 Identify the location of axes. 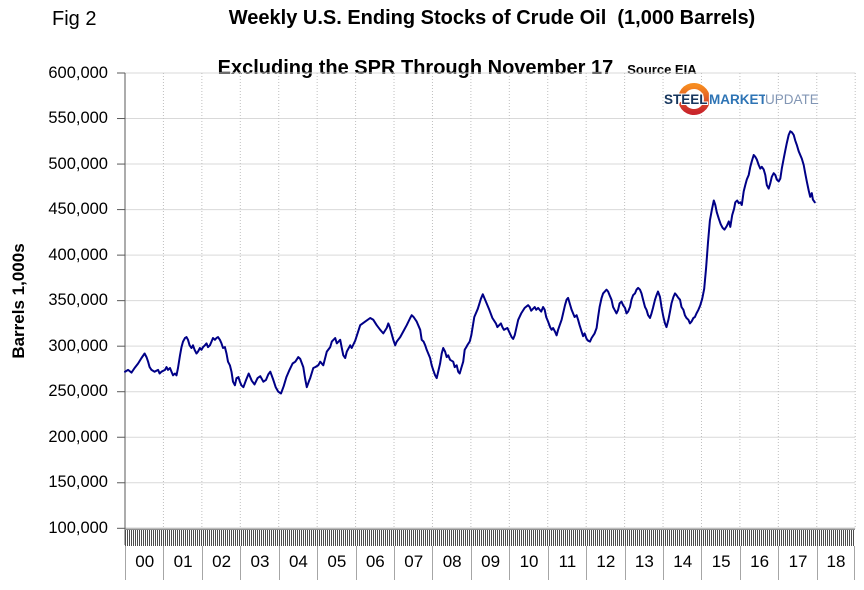
(121, 308).